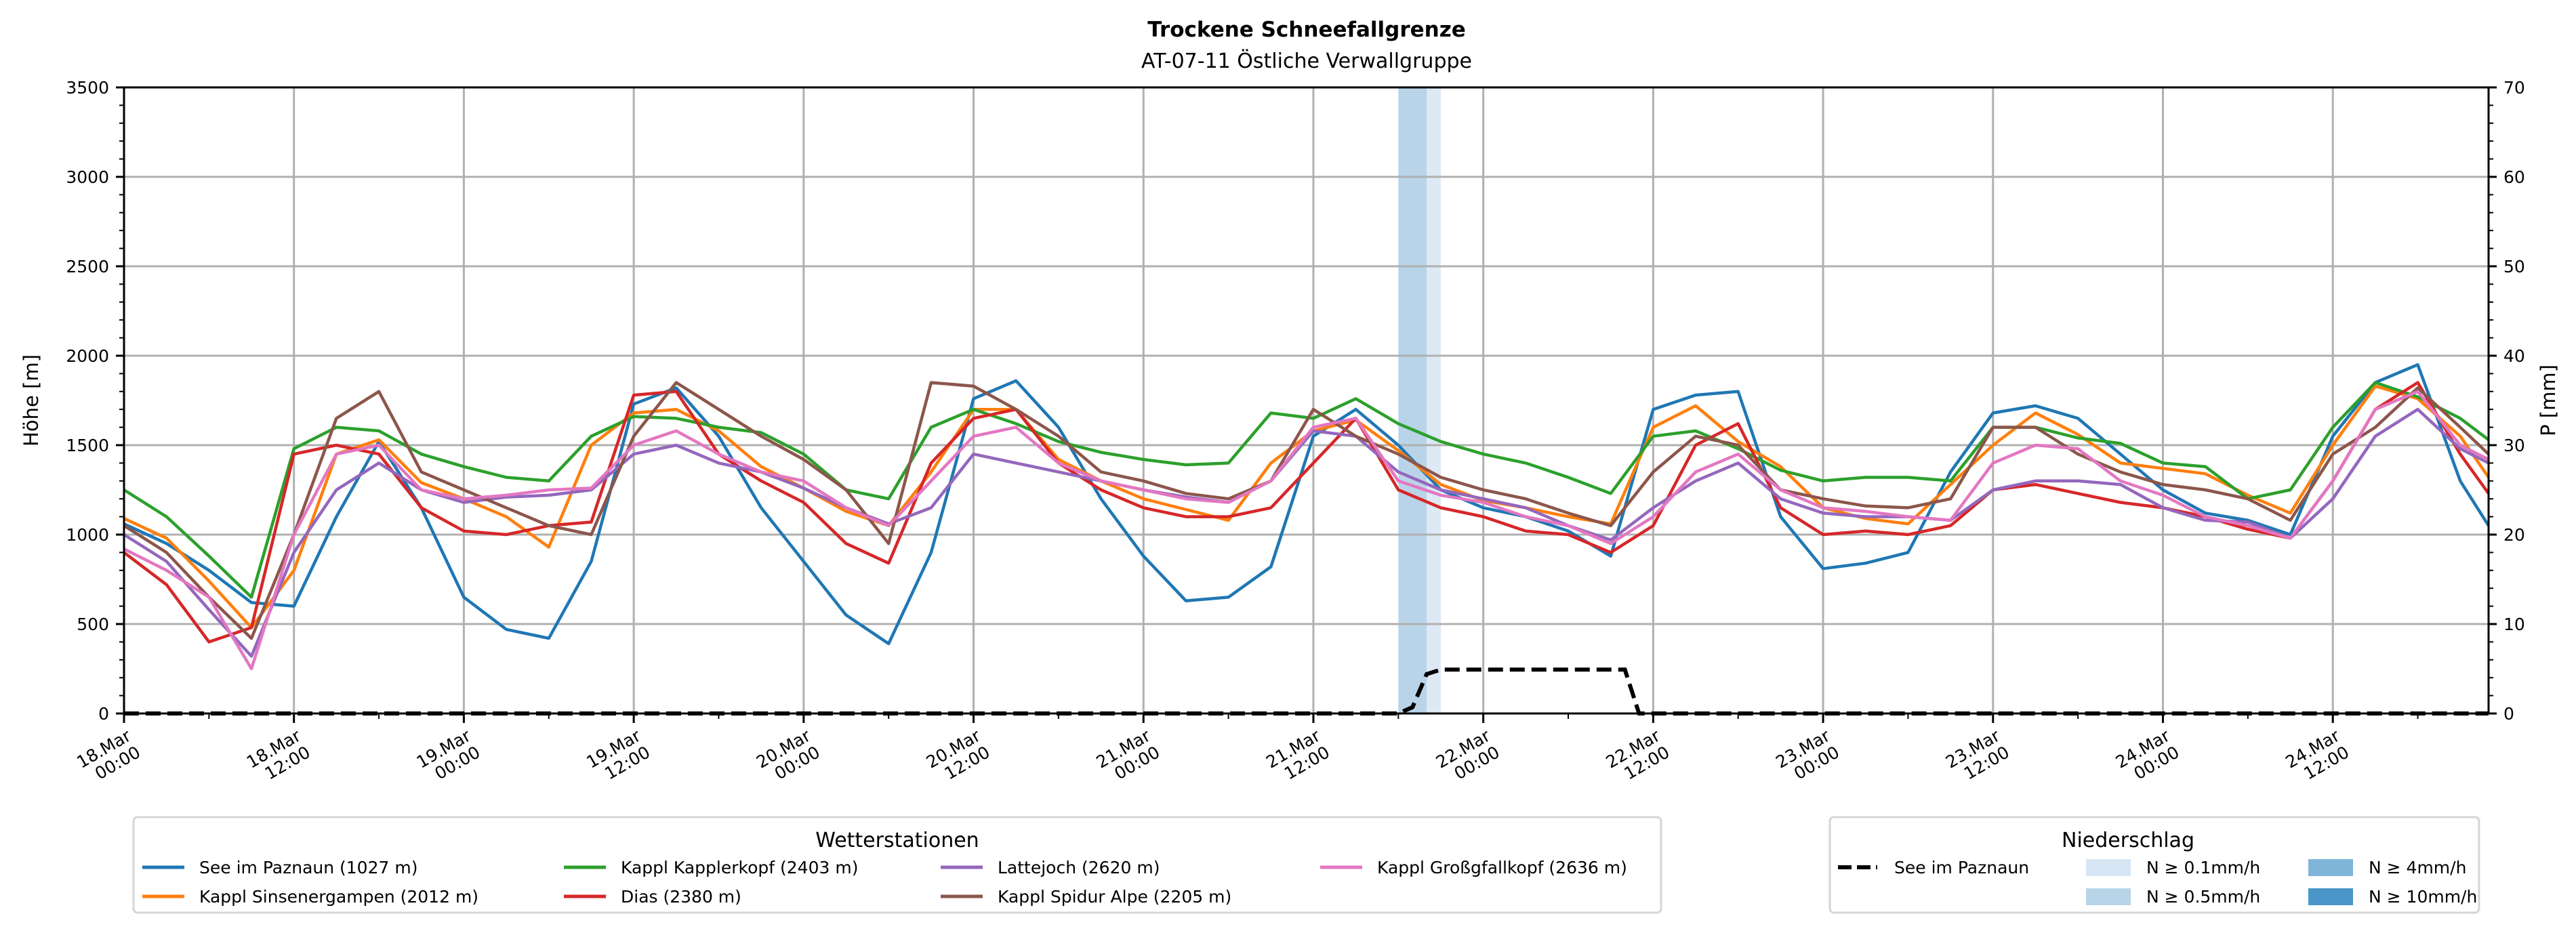  Describe the element at coordinates (2509, 714) in the screenshot. I see `y-right-tick-label: 0` at that location.